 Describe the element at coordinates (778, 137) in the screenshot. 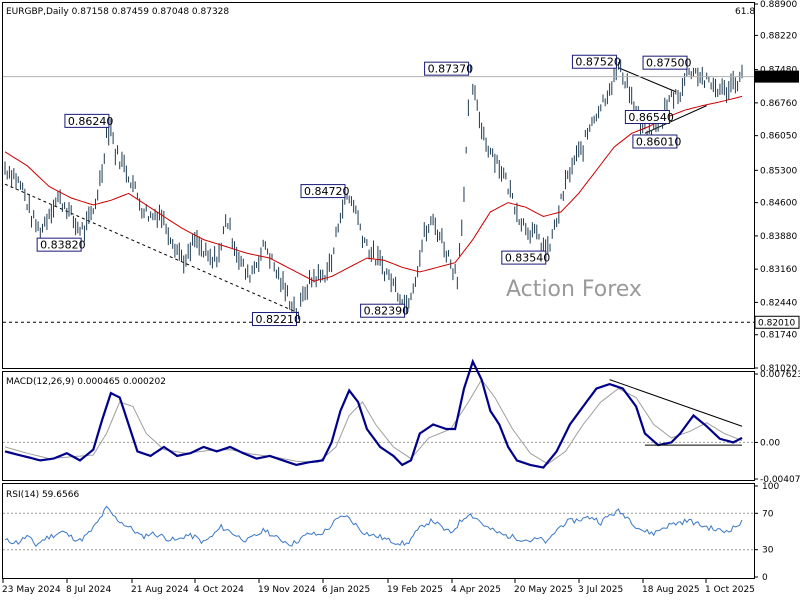

I see `price-tick-label: 0.86050` at that location.